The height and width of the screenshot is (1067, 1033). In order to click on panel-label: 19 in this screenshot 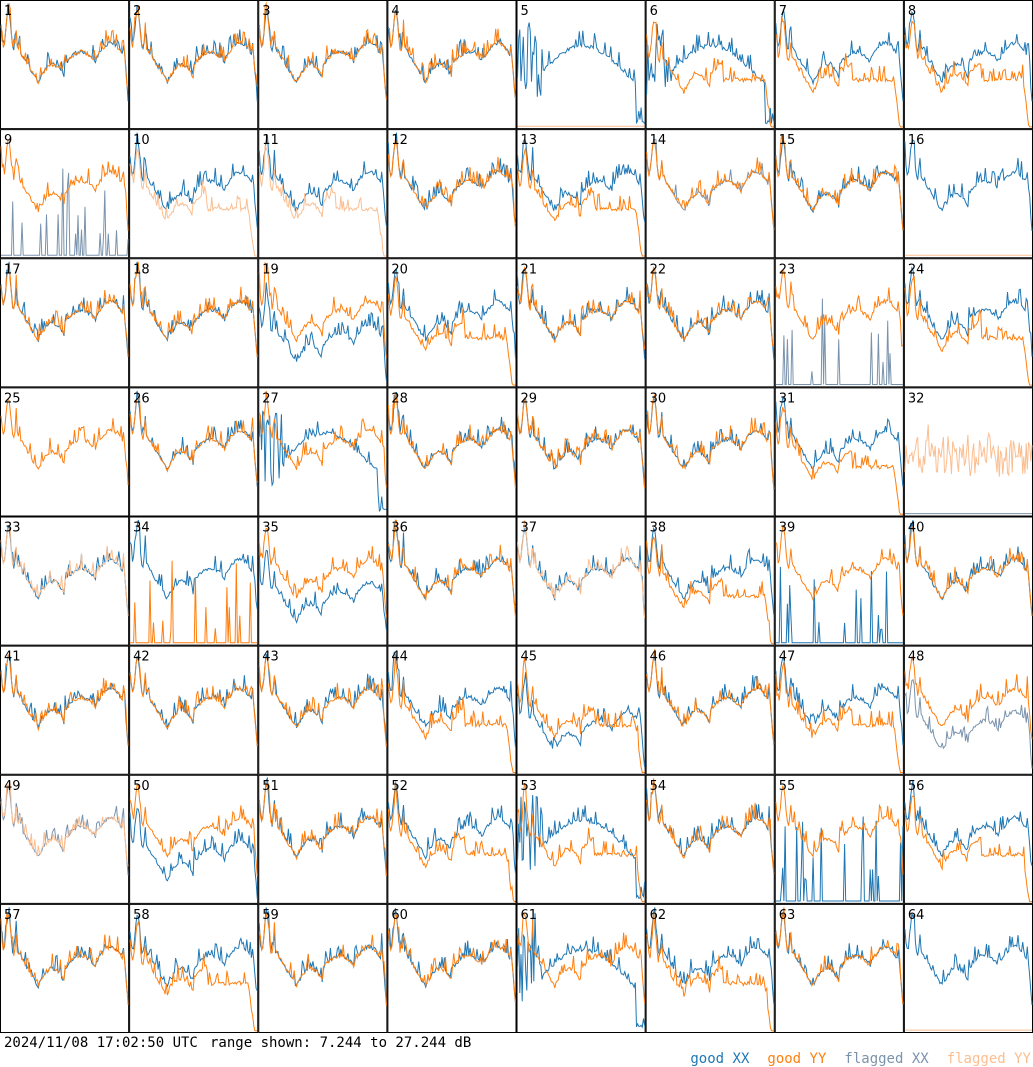, I will do `click(270, 269)`.